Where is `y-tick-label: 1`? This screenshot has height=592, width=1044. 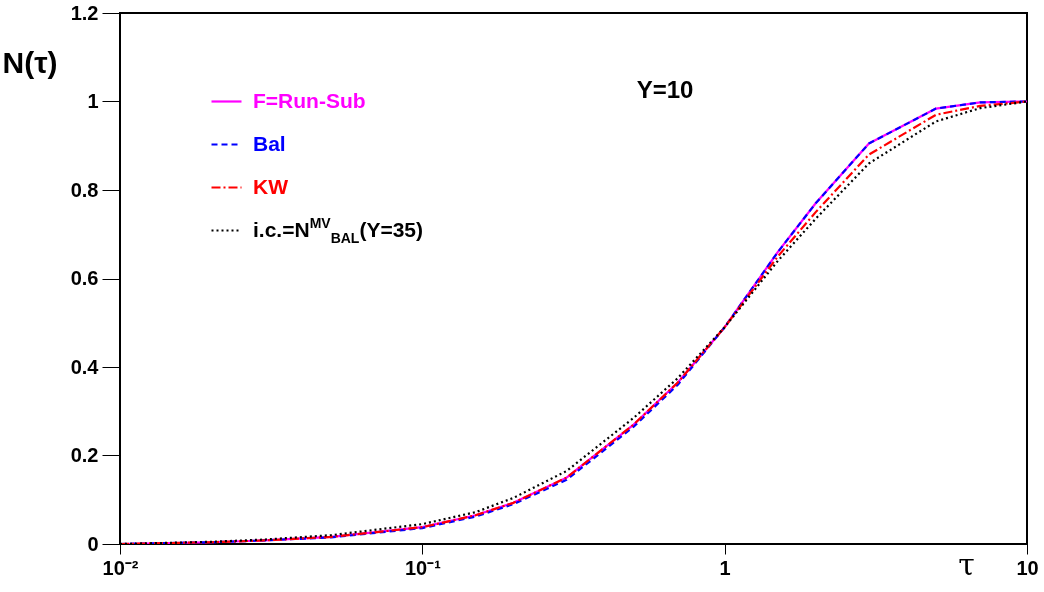
y-tick-label: 1 is located at coordinates (93, 101).